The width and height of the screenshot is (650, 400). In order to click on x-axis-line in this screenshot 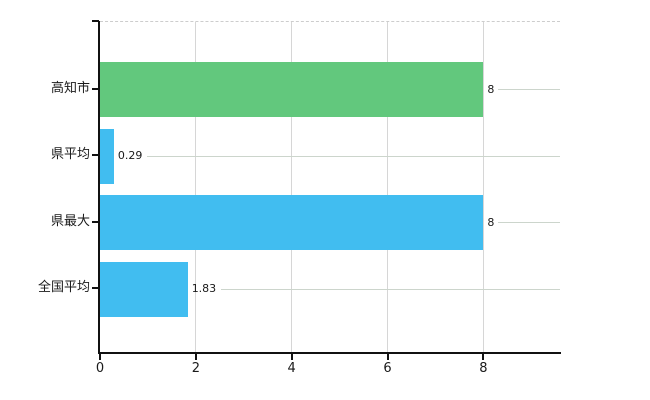, I will do `click(329, 353)`.